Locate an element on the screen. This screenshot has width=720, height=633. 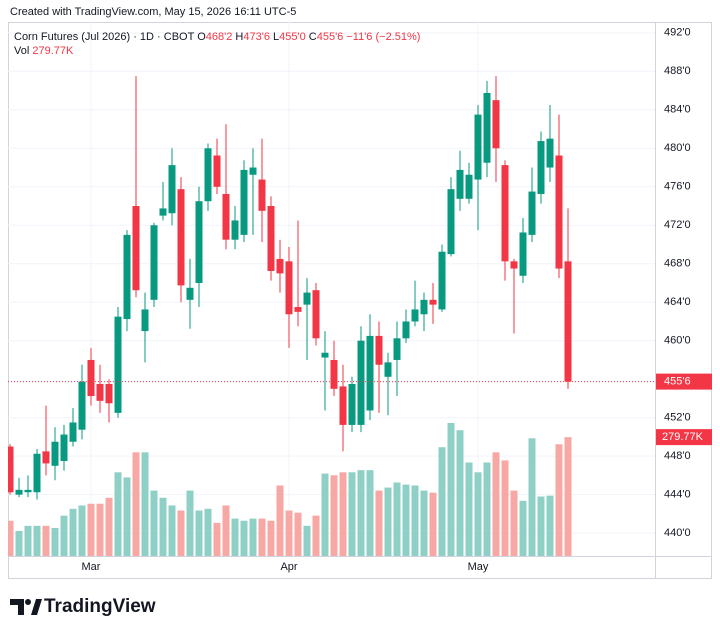
y-tick-label: 460'0 is located at coordinates (677, 341).